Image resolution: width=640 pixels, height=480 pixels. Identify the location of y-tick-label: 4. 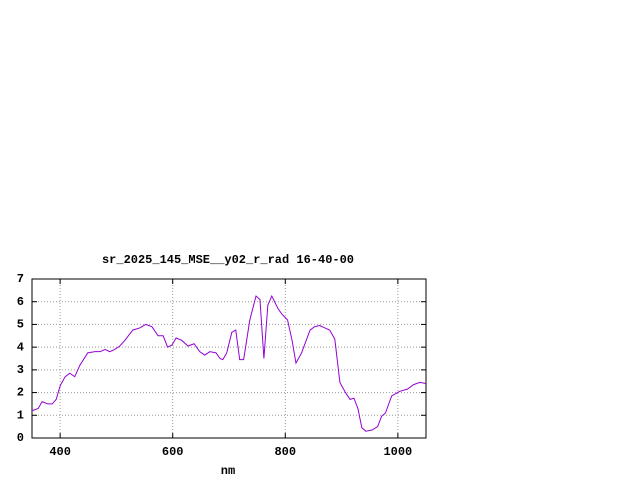
(20, 347).